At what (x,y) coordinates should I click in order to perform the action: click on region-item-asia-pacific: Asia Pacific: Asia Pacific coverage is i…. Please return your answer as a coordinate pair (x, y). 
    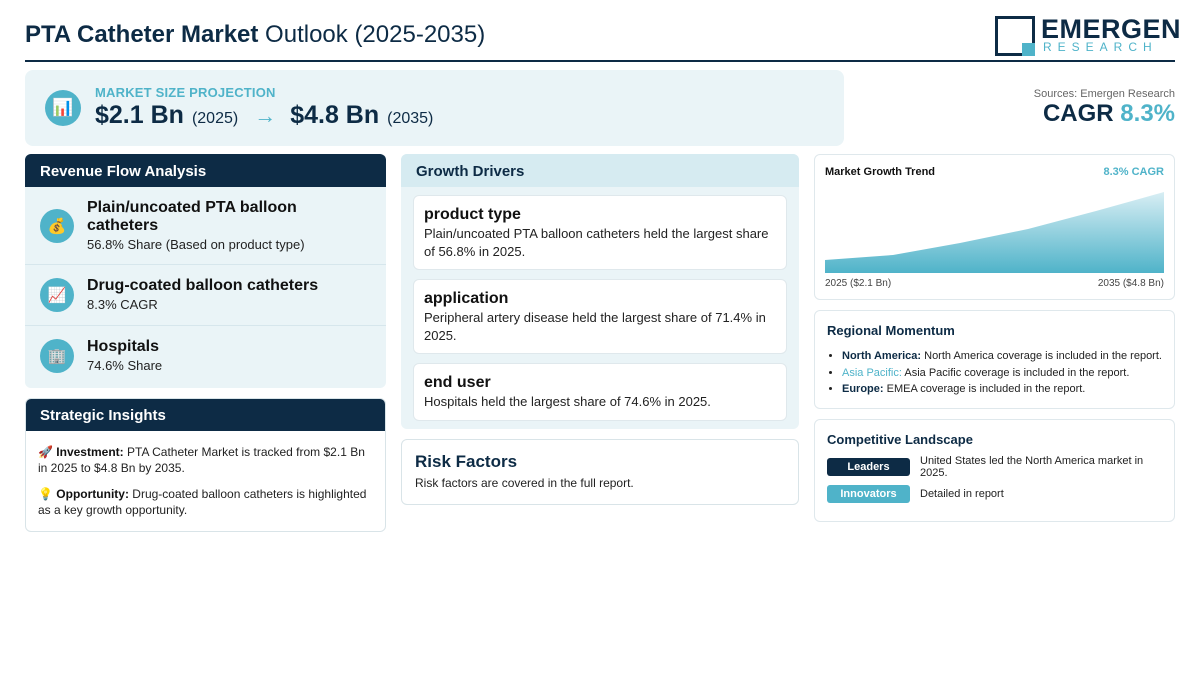
    Looking at the image, I should click on (1004, 373).